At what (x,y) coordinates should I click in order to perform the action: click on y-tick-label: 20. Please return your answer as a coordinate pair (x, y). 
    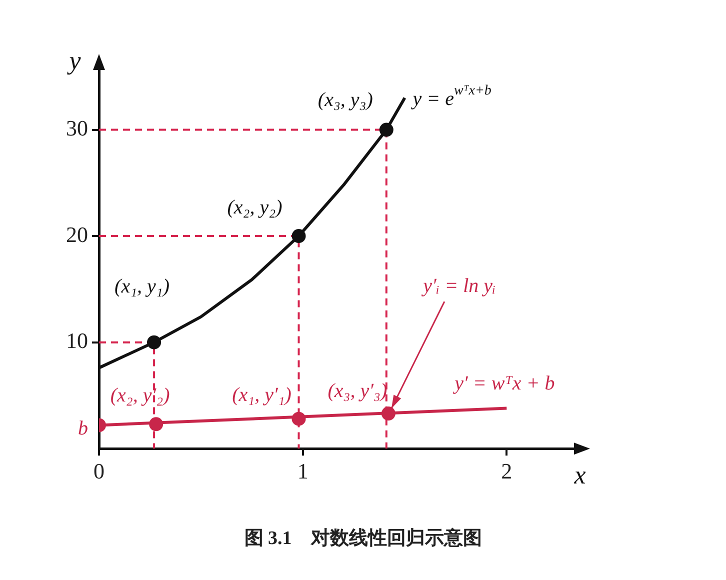
    Looking at the image, I should click on (77, 234).